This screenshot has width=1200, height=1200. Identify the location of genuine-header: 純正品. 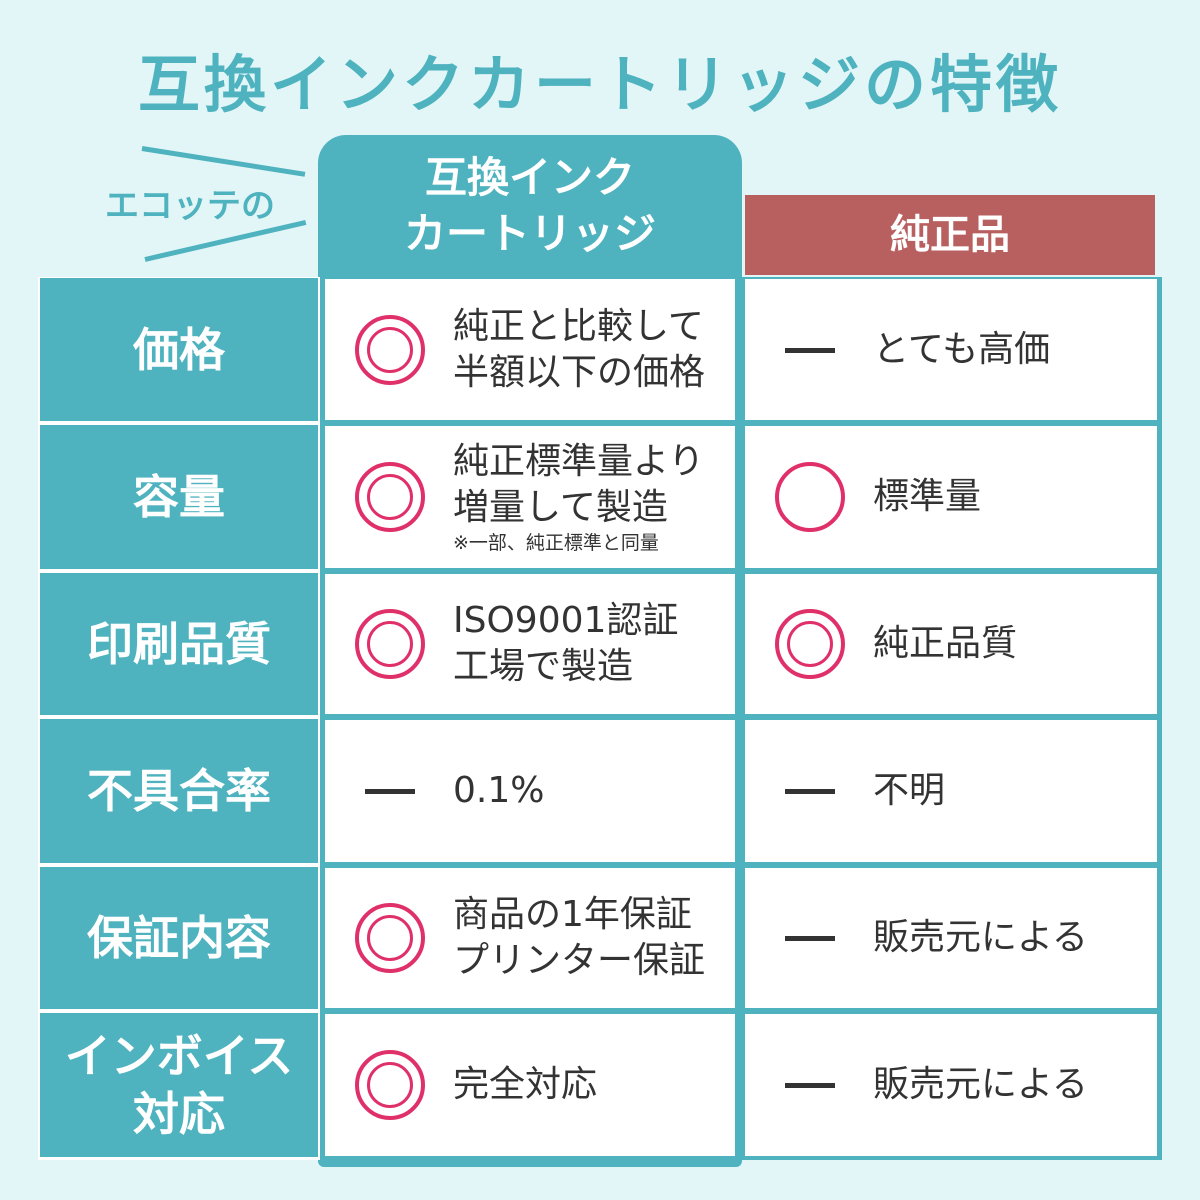
(950, 235).